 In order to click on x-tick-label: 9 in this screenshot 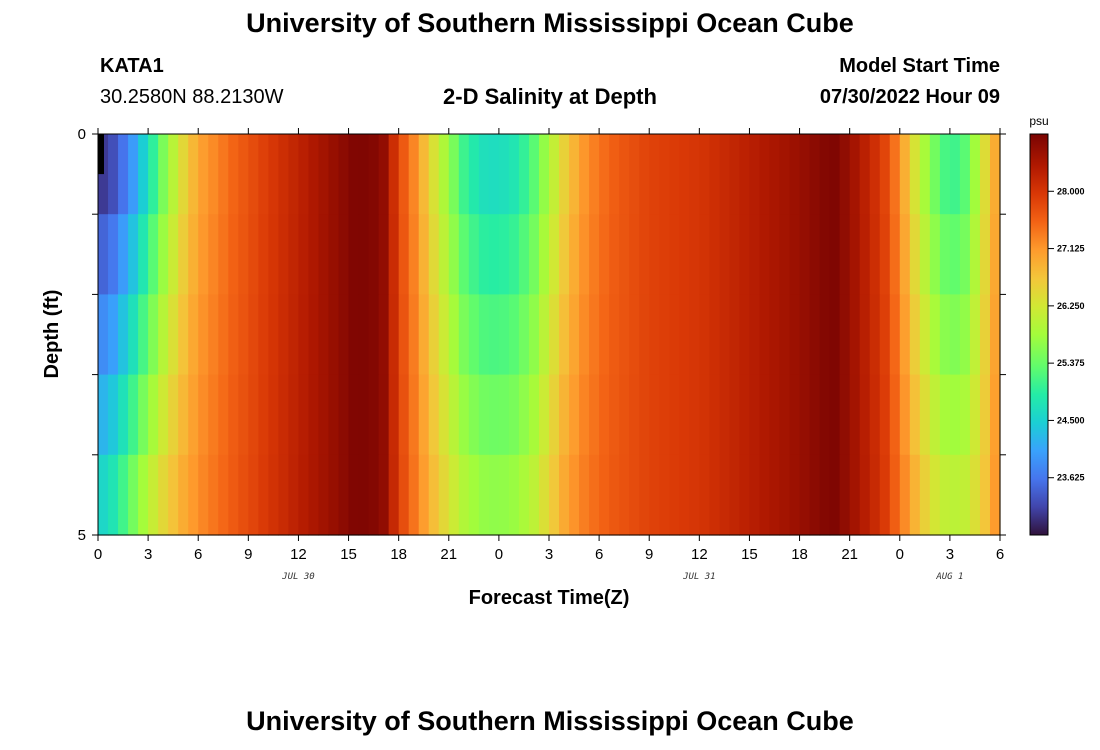, I will do `click(248, 554)`.